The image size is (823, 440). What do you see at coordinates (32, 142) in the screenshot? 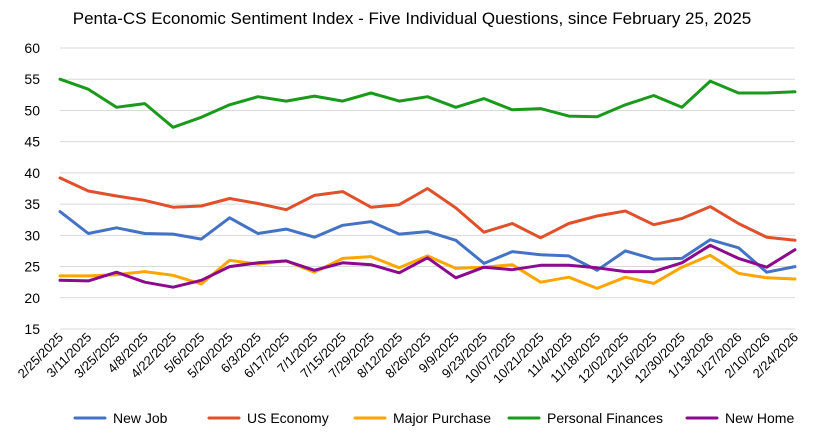
I see `y-tick-label: 45` at bounding box center [32, 142].